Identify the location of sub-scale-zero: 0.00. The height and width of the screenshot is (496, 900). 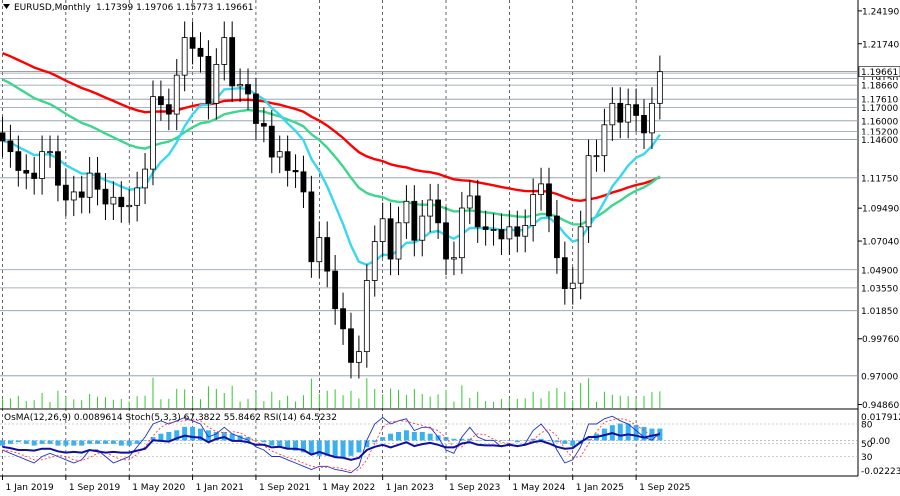
(880, 442).